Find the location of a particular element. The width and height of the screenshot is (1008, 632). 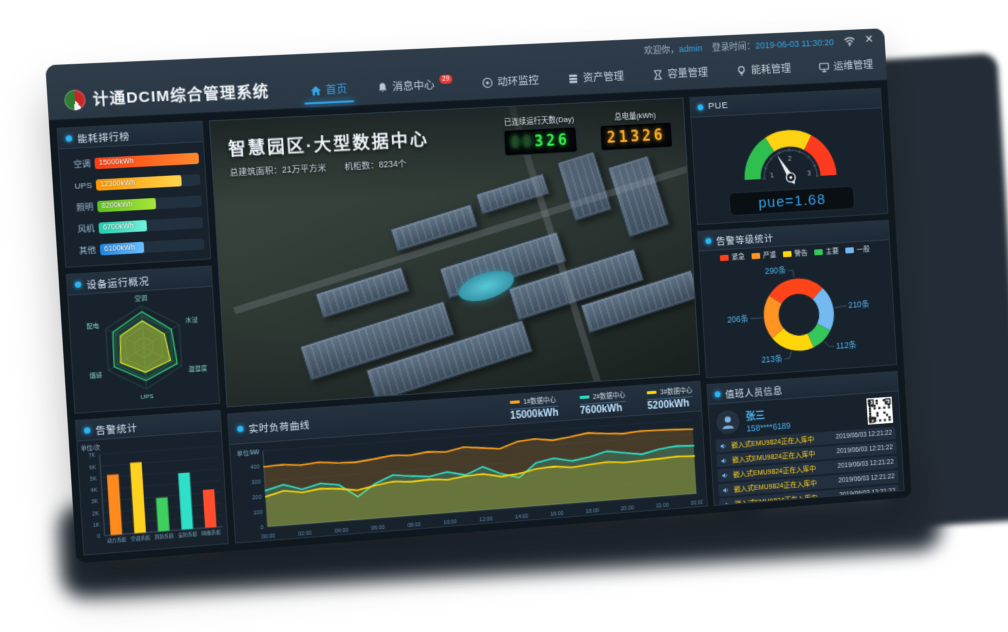

svg-text: 10:00 is located at coordinates (450, 522).